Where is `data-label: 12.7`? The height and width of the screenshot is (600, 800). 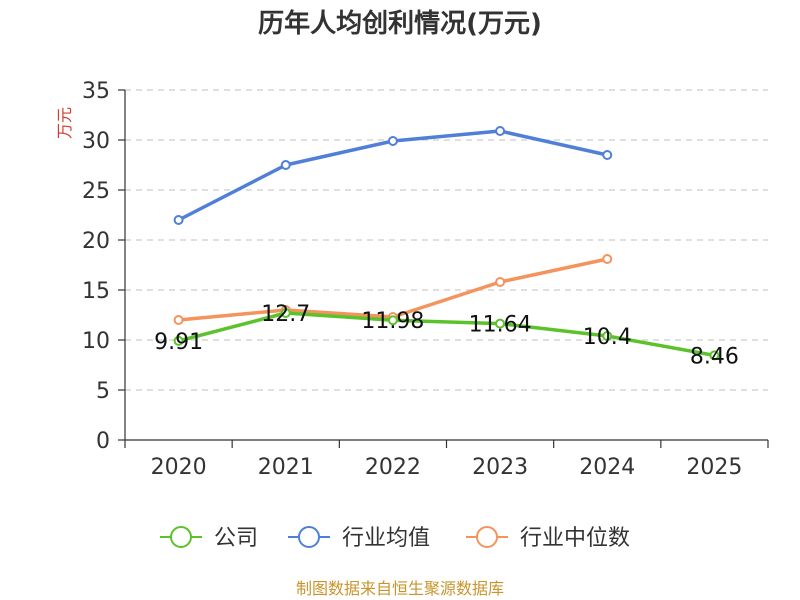 data-label: 12.7 is located at coordinates (285, 314).